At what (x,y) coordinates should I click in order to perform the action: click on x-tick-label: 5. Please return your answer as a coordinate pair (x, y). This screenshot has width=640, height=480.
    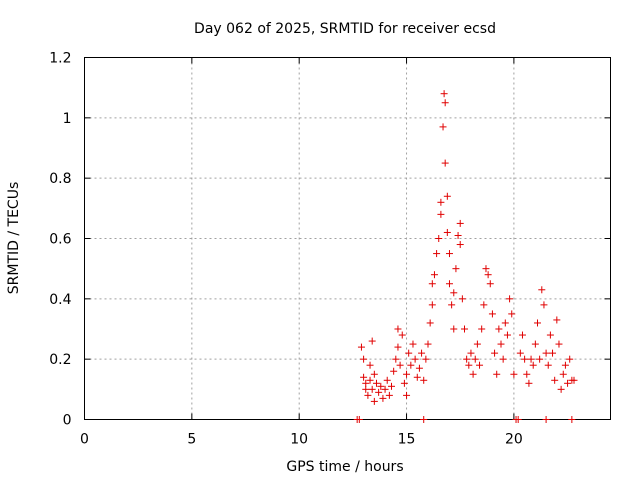
    Looking at the image, I should click on (191, 440).